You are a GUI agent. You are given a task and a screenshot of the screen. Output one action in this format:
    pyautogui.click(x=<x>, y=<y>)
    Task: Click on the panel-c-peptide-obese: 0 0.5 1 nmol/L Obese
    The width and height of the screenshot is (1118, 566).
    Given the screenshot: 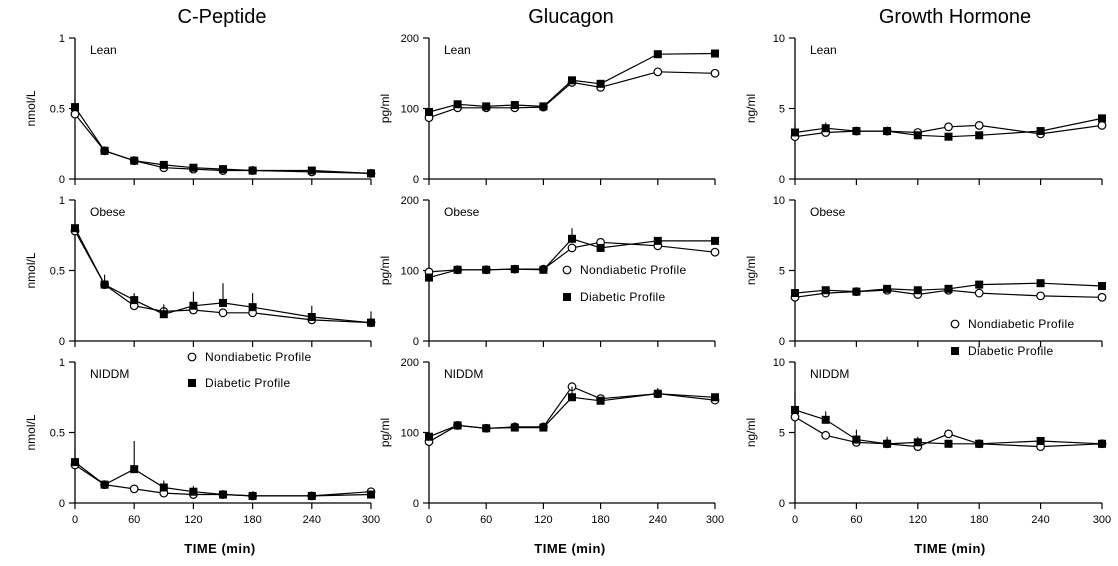 What is the action you would take?
    pyautogui.click(x=200, y=271)
    